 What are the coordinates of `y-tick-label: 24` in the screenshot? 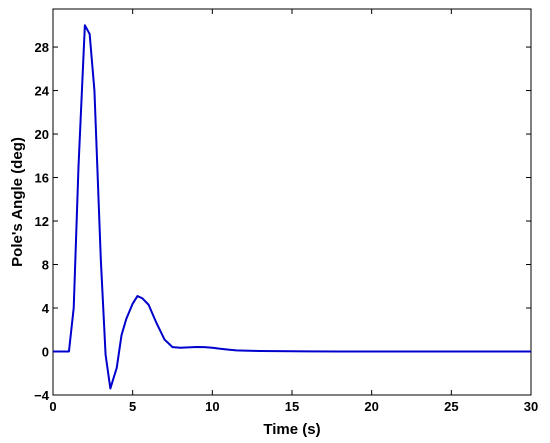 It's located at (42, 91).